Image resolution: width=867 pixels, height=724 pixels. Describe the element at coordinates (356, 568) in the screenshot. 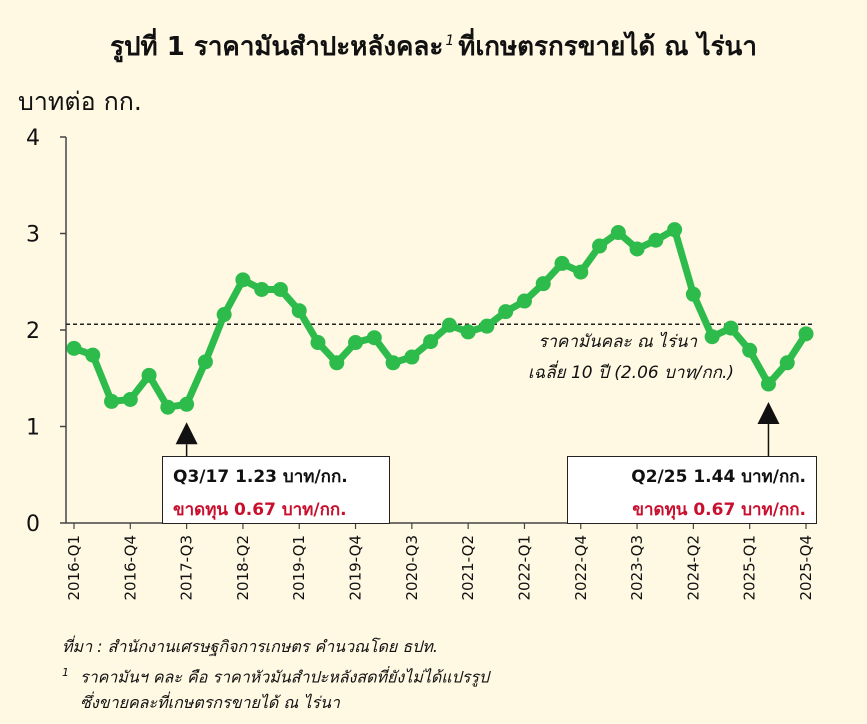

I see `x-tick-label: 2019-Q4` at that location.